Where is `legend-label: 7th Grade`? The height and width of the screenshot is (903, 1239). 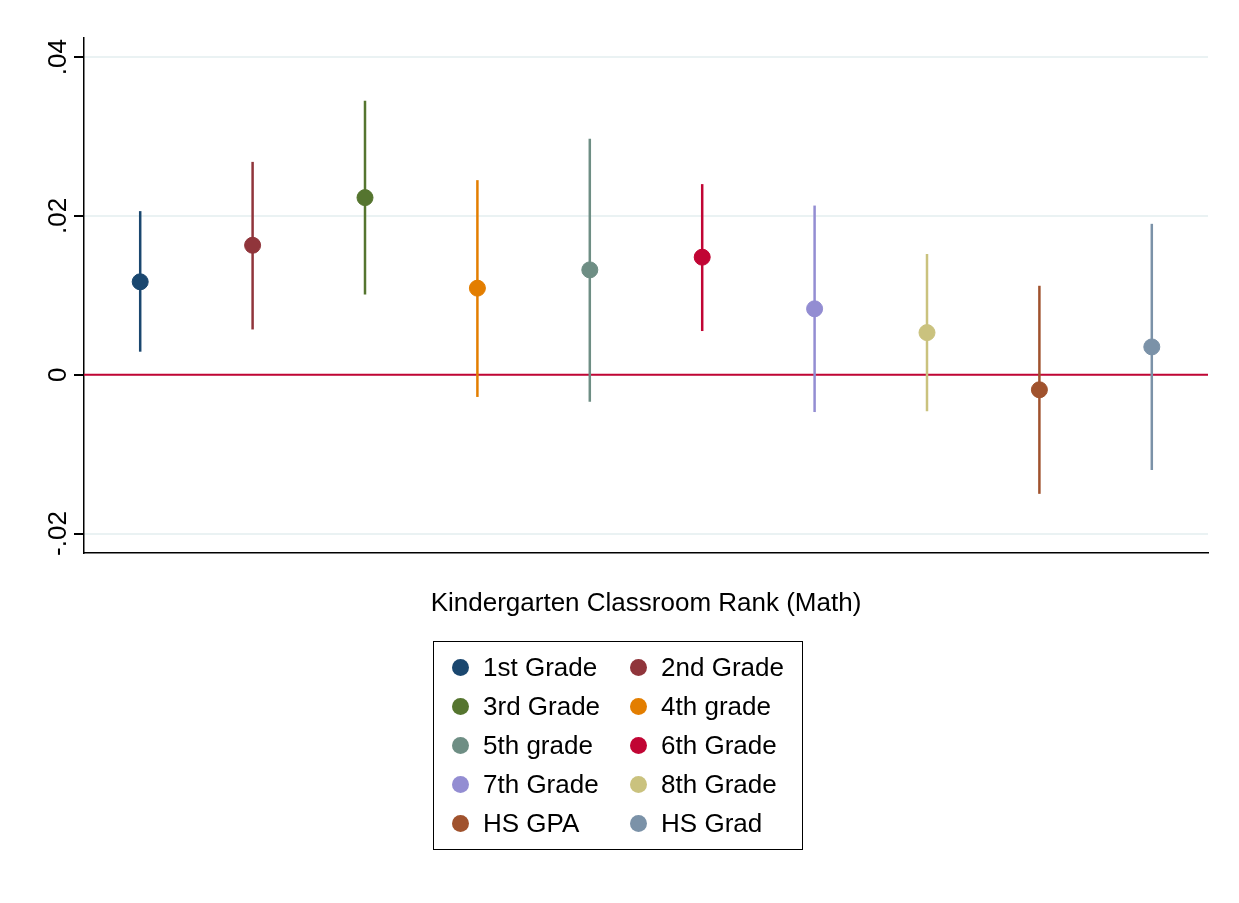 legend-label: 7th Grade is located at coordinates (541, 784).